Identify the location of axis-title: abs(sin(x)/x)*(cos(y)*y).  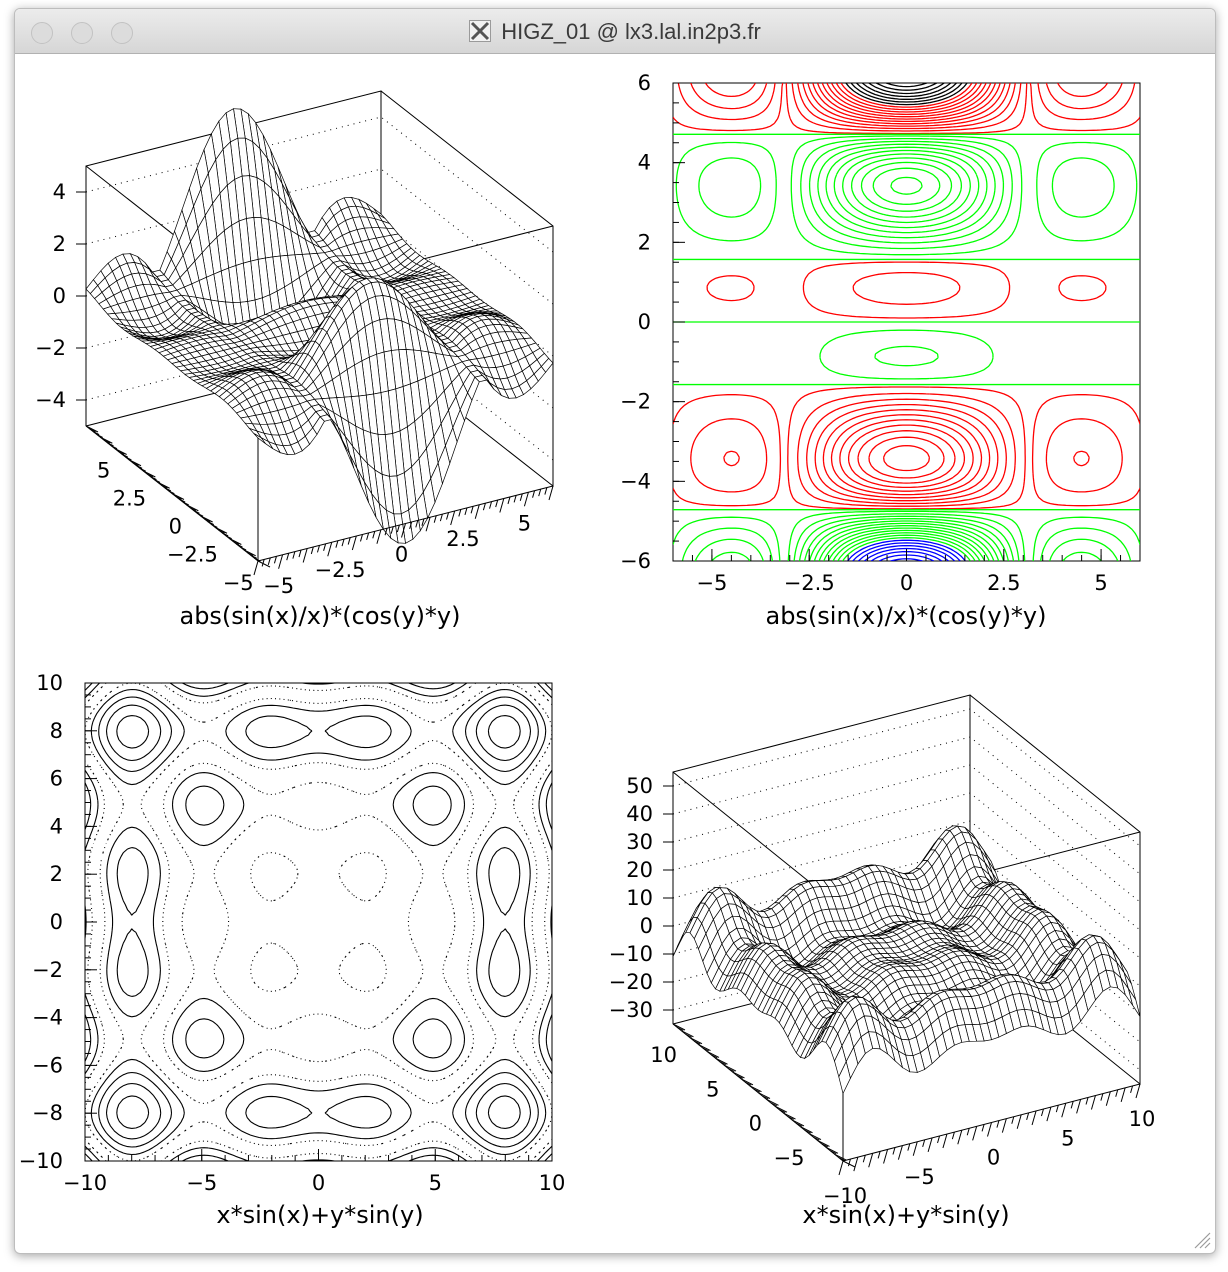
(905, 616).